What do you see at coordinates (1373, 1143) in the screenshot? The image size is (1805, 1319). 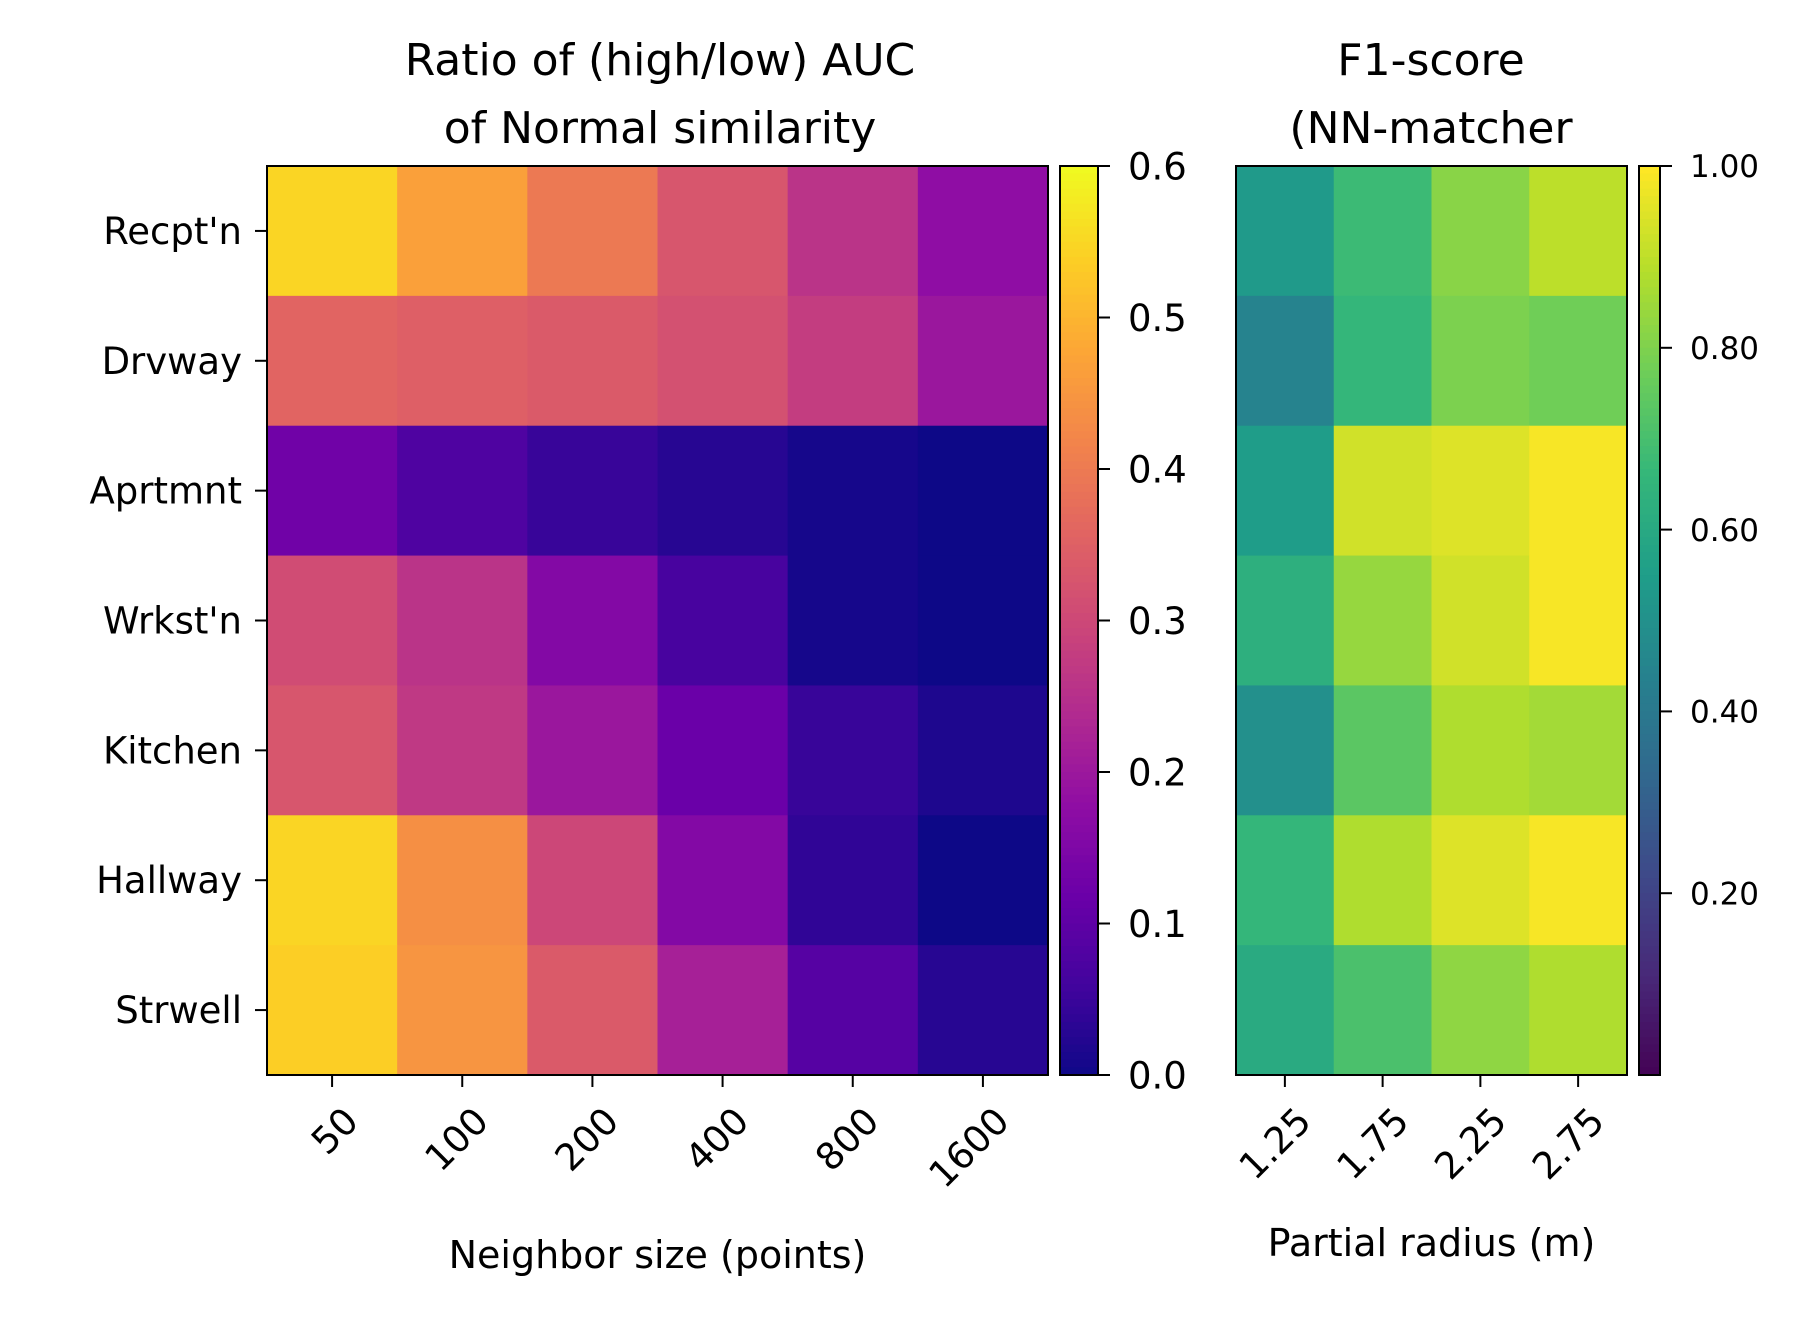 I see `x-tick-label: 1.75` at bounding box center [1373, 1143].